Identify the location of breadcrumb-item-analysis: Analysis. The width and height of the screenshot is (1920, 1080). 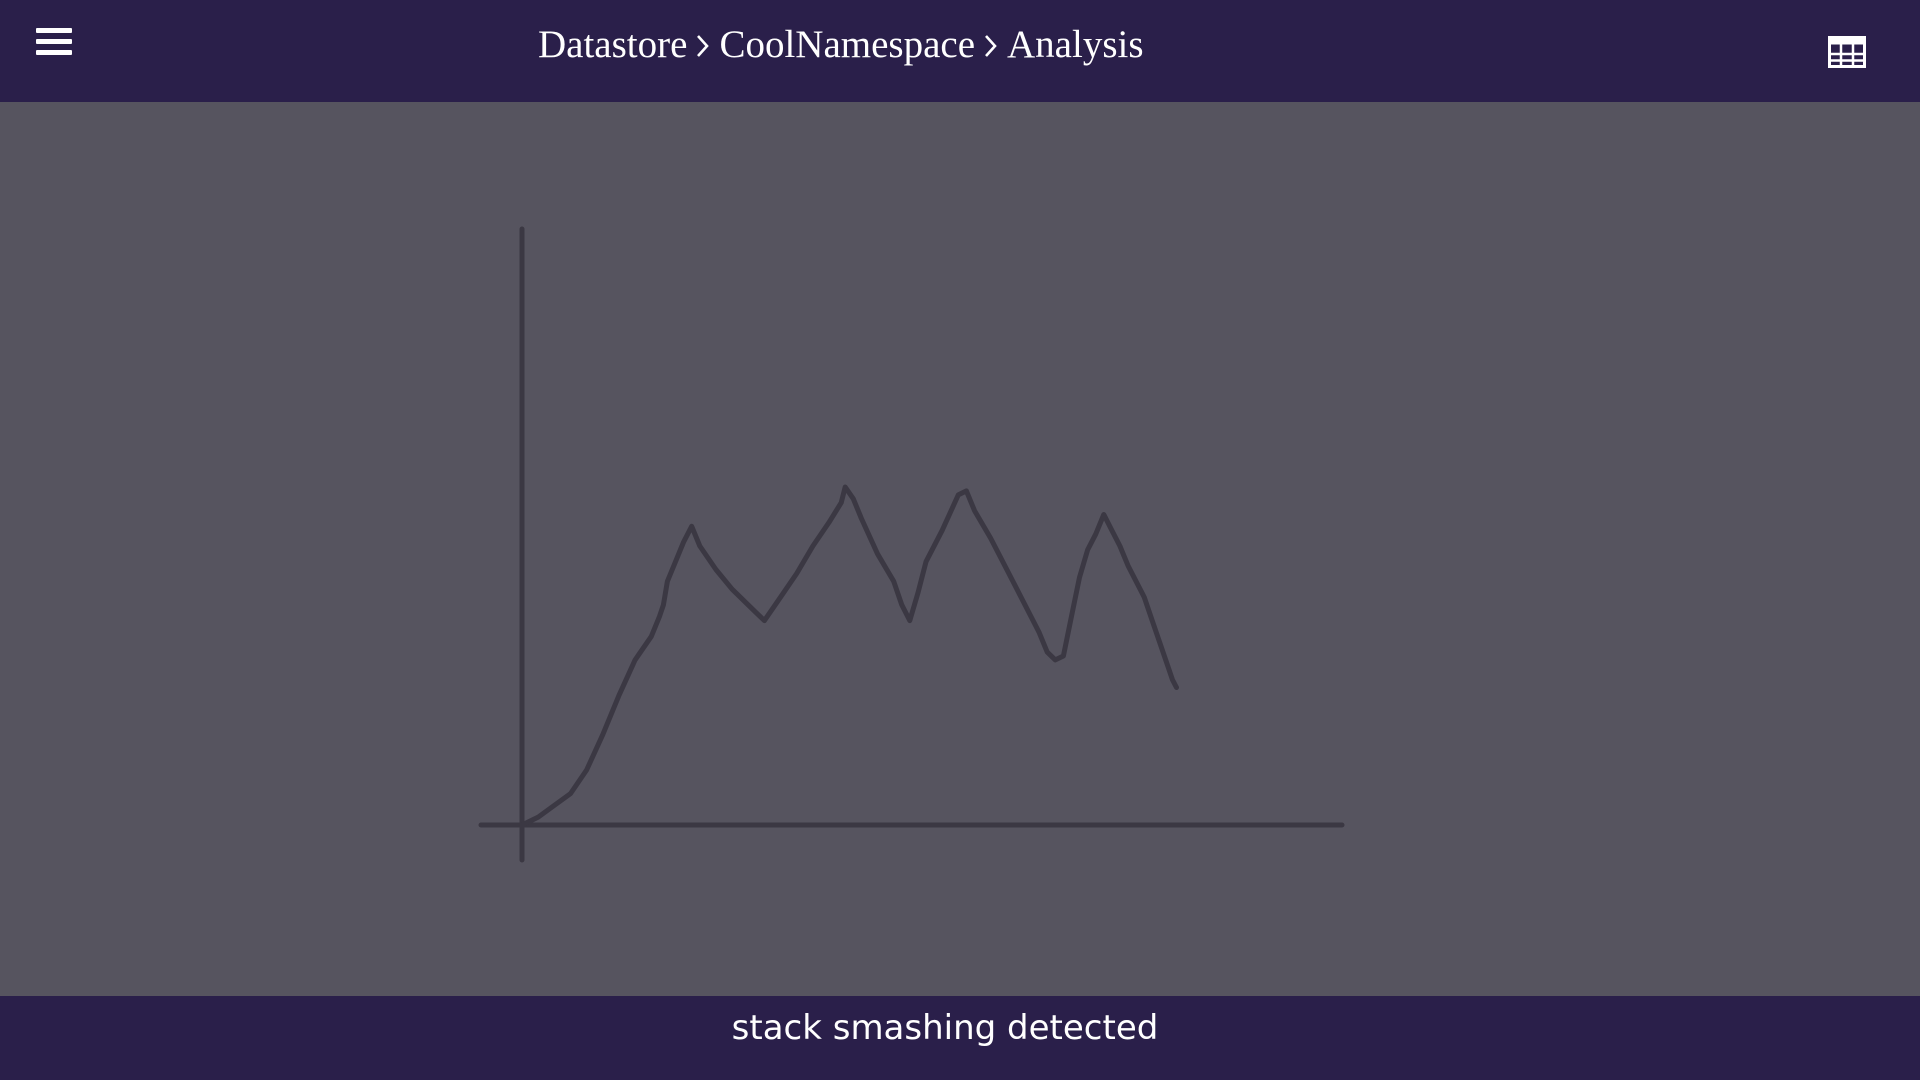
(1075, 44).